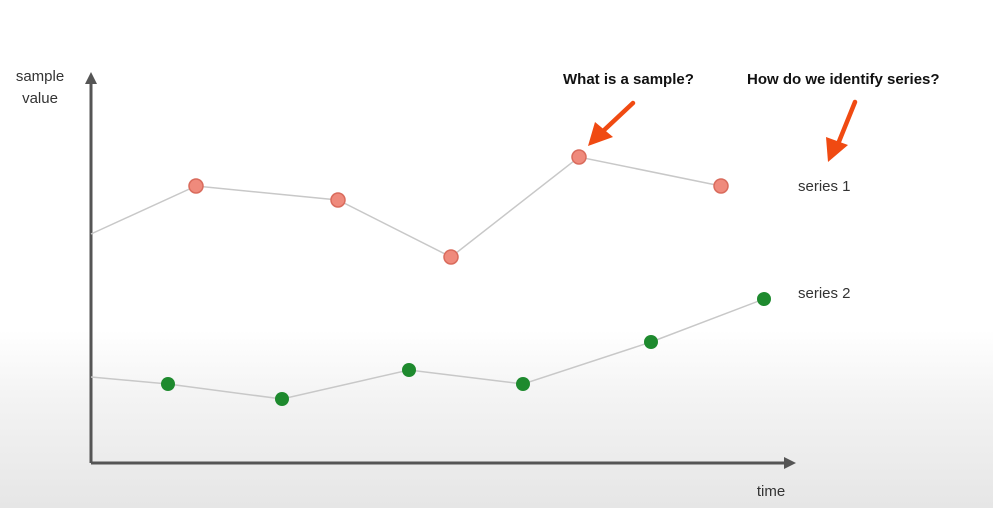 The height and width of the screenshot is (508, 993). Describe the element at coordinates (771, 491) in the screenshot. I see `x-axis-label: time` at that location.